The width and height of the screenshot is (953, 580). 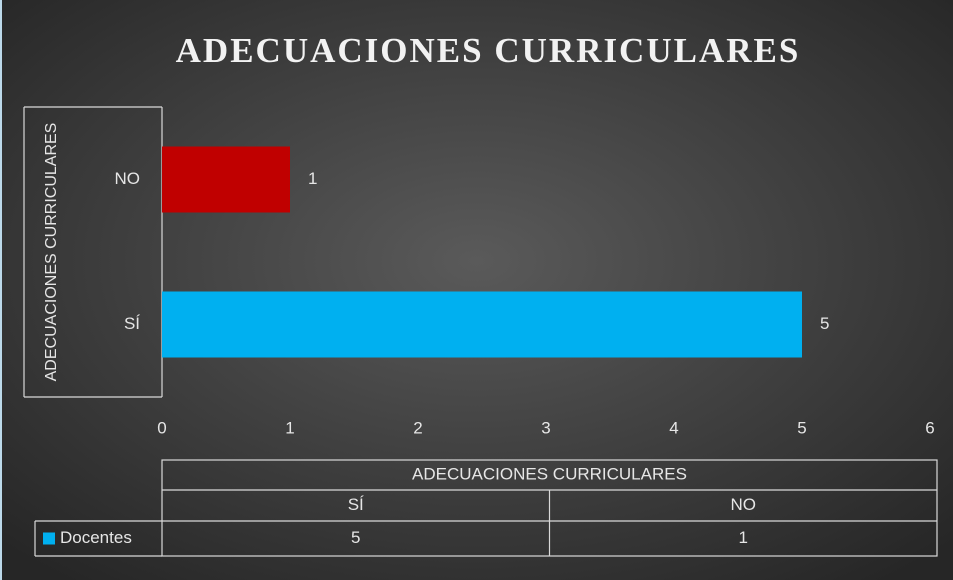 What do you see at coordinates (312, 178) in the screenshot?
I see `data-label: 1` at bounding box center [312, 178].